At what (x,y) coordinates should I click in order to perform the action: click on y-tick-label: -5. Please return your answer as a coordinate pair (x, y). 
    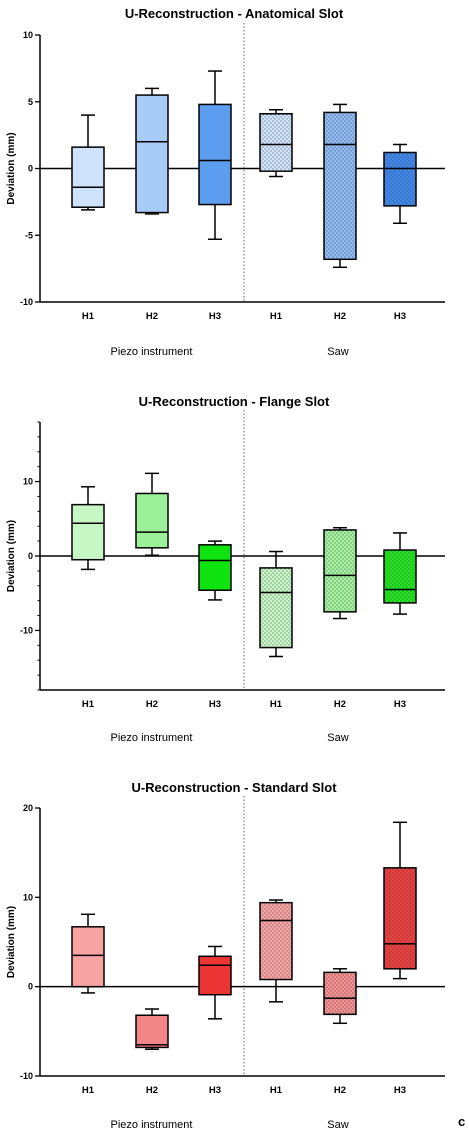
    Looking at the image, I should click on (29, 235).